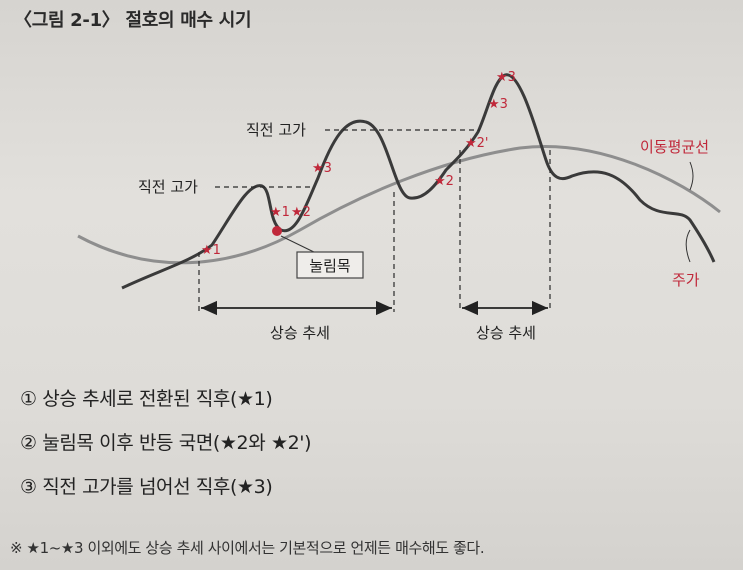 This screenshot has height=570, width=743. I want to click on note-2: ② 눌림목 이후 반등 국면(★2와 ★2'), so click(166, 443).